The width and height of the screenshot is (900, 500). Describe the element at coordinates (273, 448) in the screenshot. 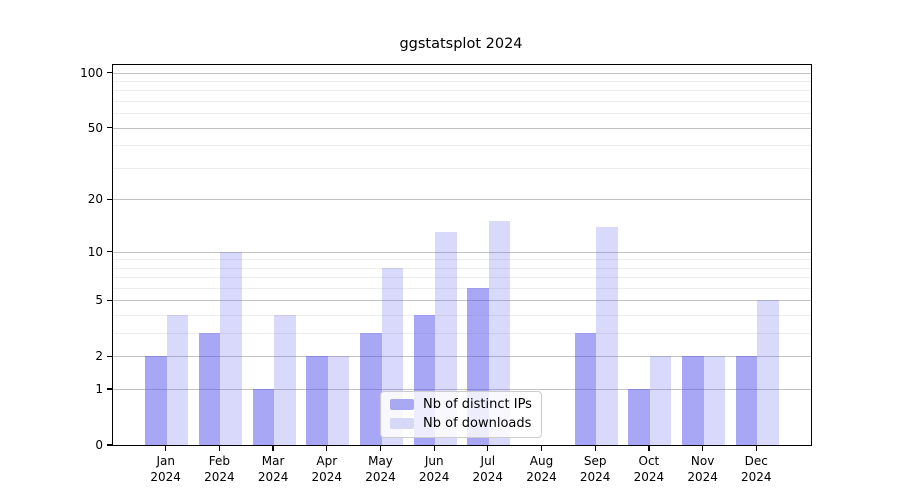

I see `x-tick-mark-mar` at that location.